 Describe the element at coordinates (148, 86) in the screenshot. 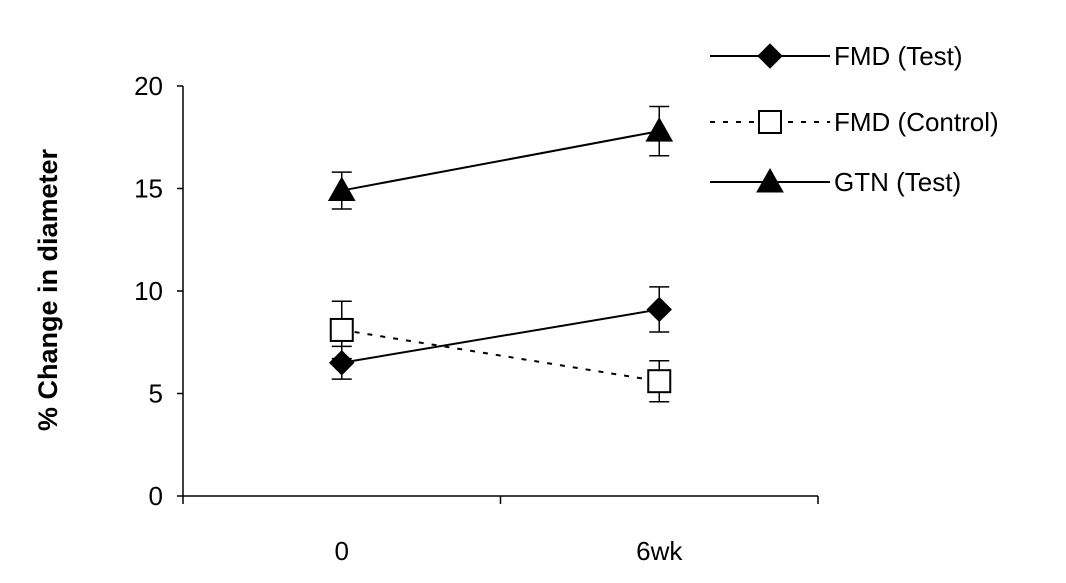

I see `y-tick-label: 20` at that location.